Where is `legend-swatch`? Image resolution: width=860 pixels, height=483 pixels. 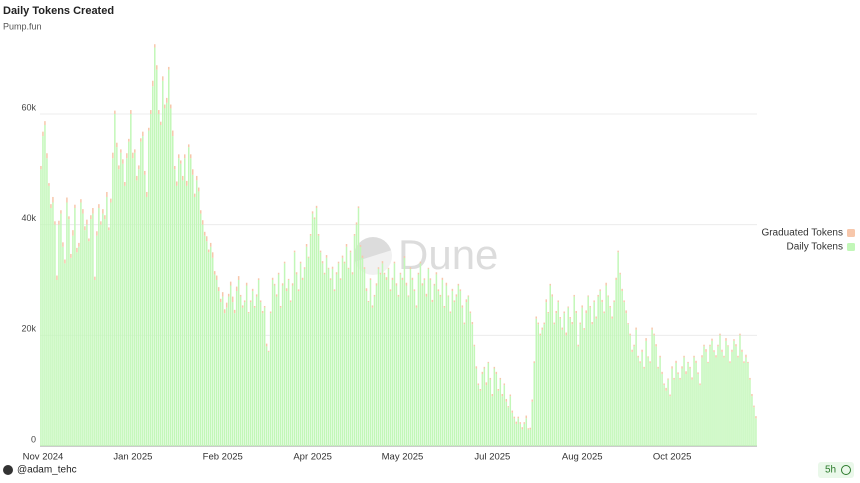 legend-swatch is located at coordinates (851, 247).